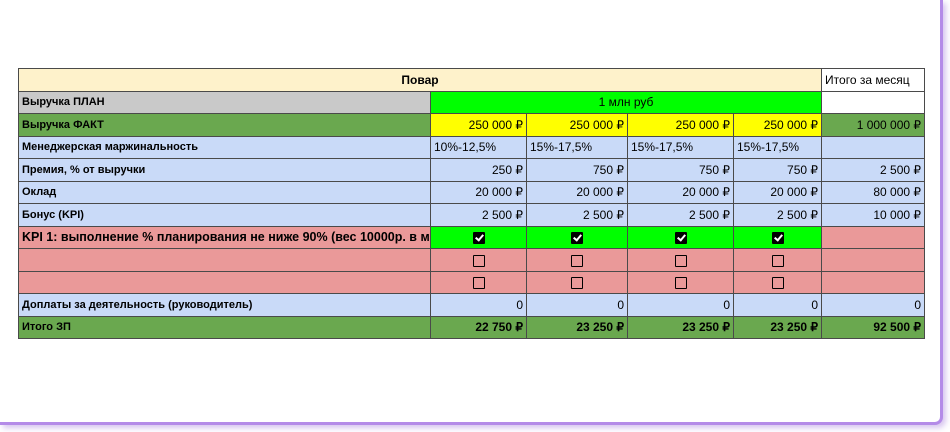 The width and height of the screenshot is (950, 432). I want to click on total-zp-label-cell: Итого ЗП, so click(224, 327).